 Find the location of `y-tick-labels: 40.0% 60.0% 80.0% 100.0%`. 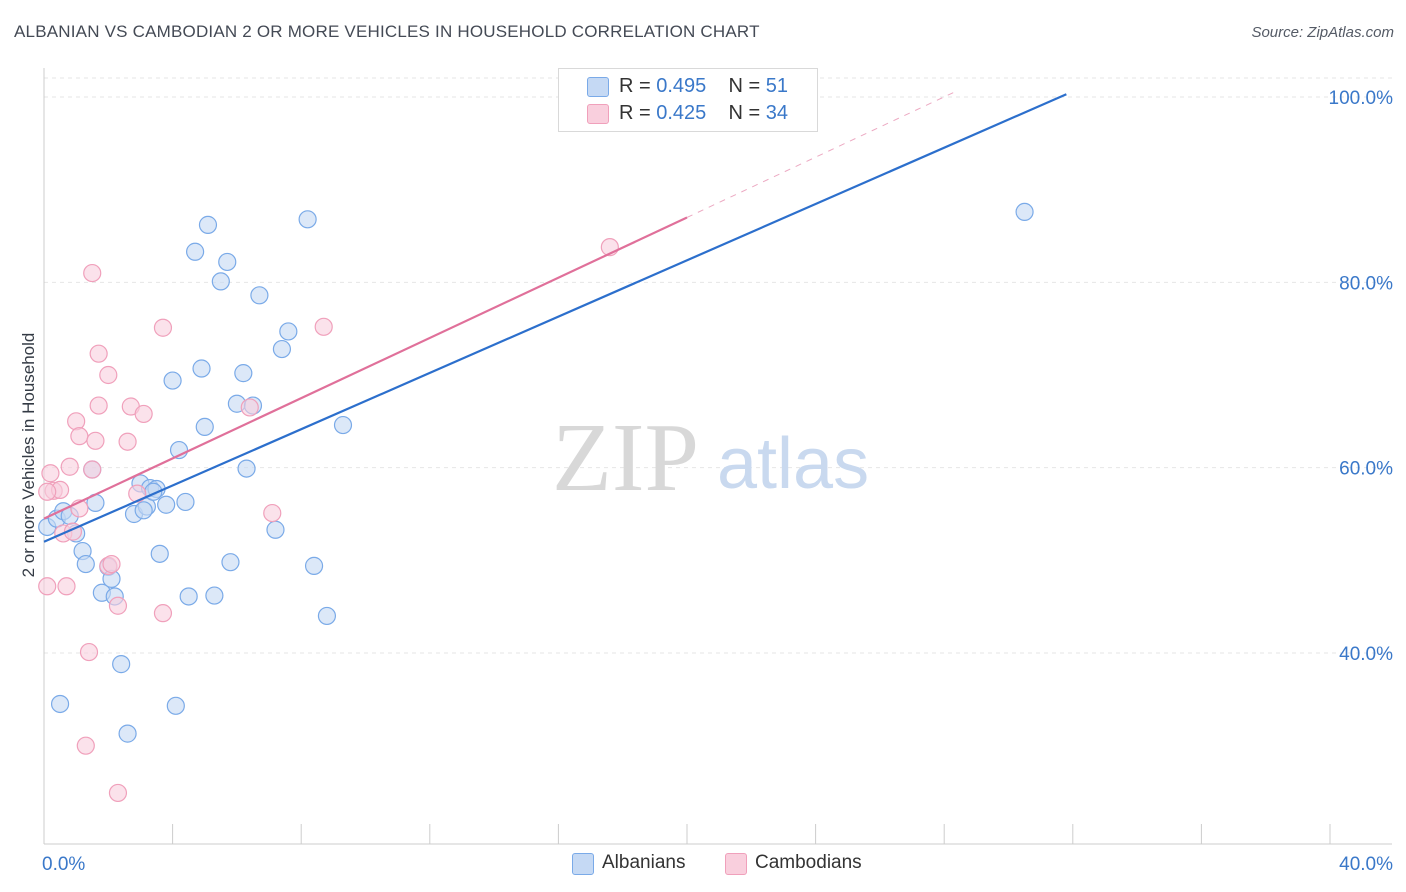

y-tick-labels: 40.0% 60.0% 80.0% 100.0% is located at coordinates (1361, 376).